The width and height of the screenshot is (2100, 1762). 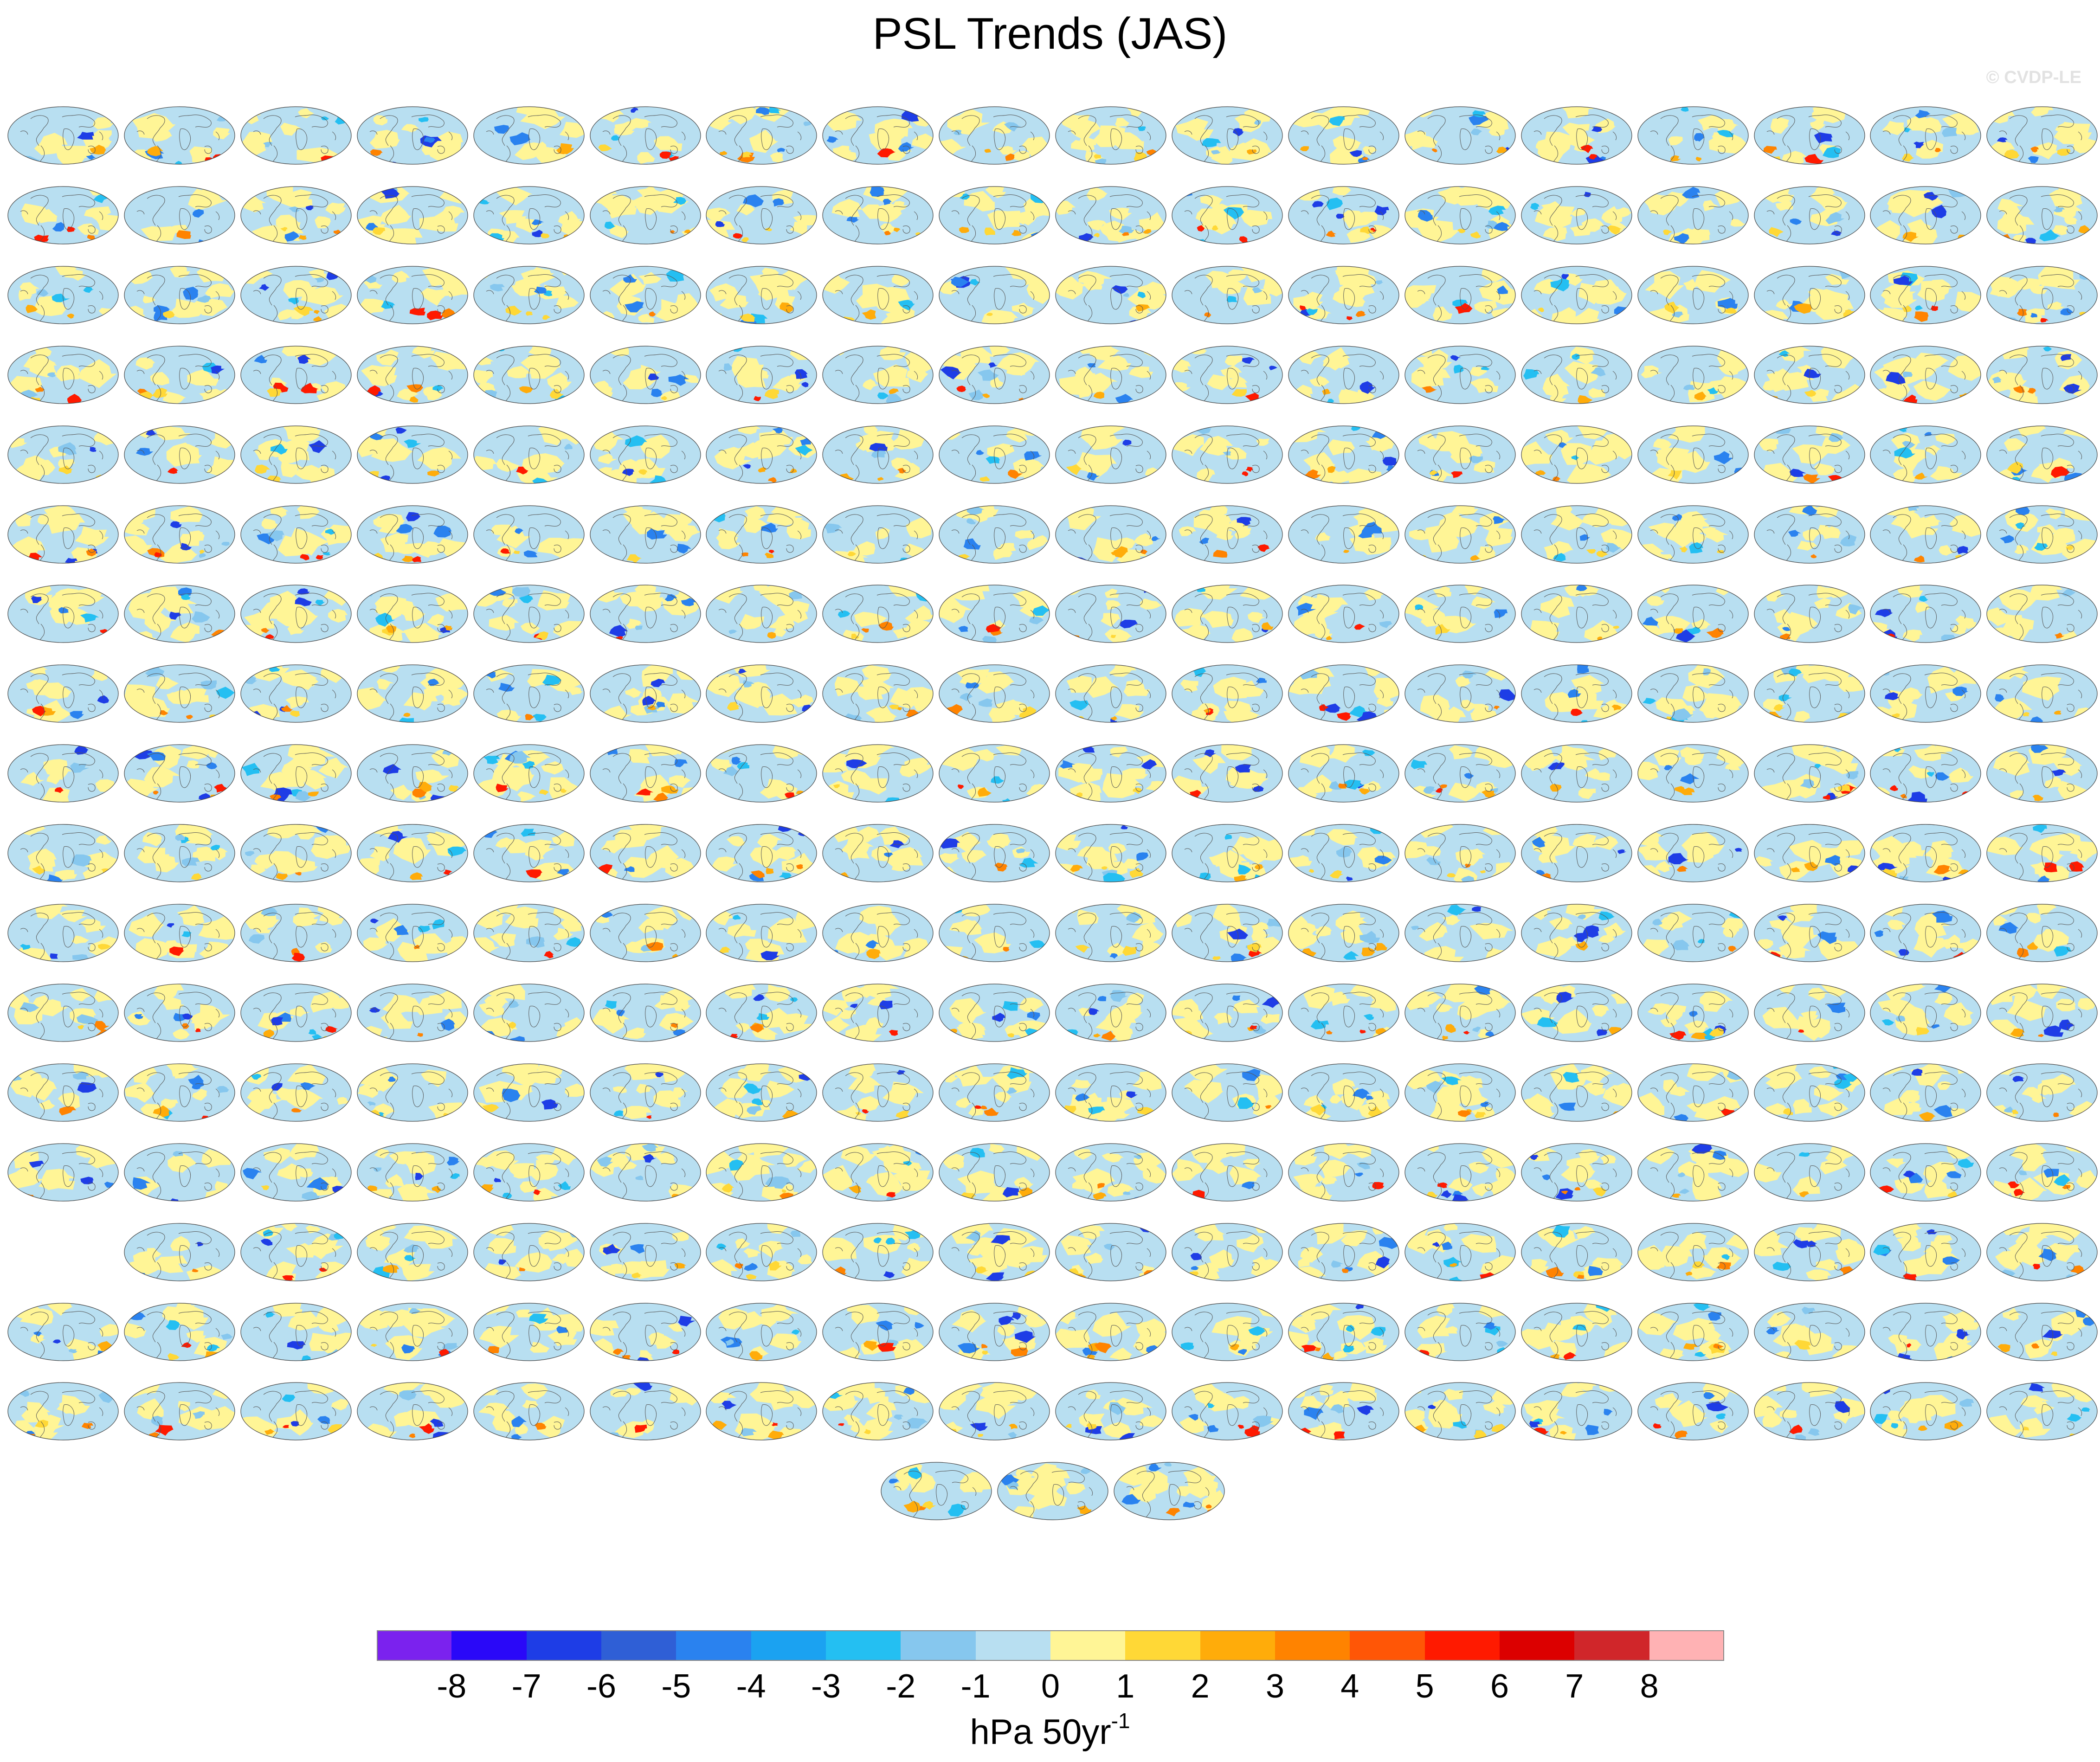 What do you see at coordinates (1577, 1013) in the screenshot?
I see `map-background` at bounding box center [1577, 1013].